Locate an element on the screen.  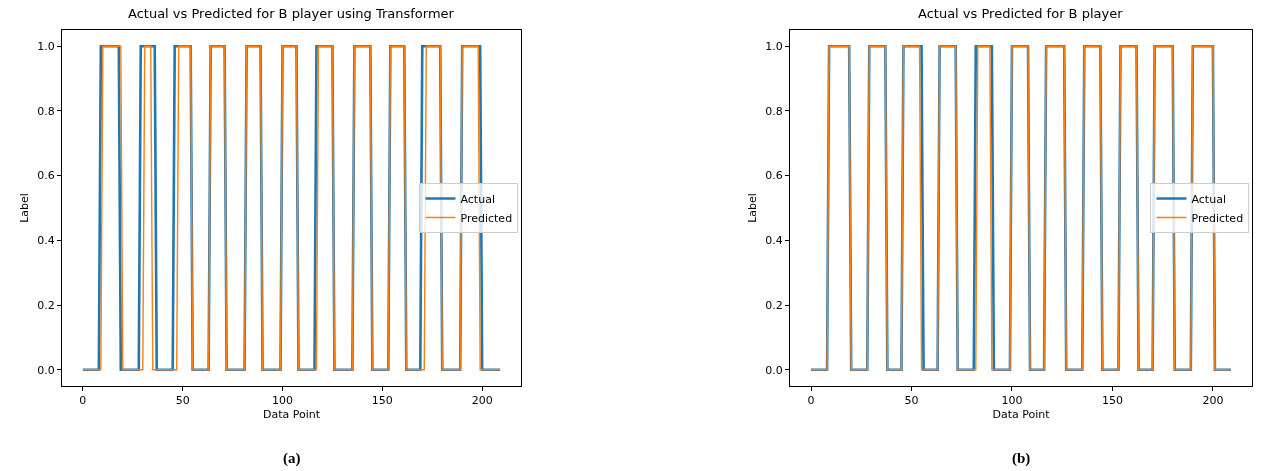
text: (b) is located at coordinates (1021, 458).